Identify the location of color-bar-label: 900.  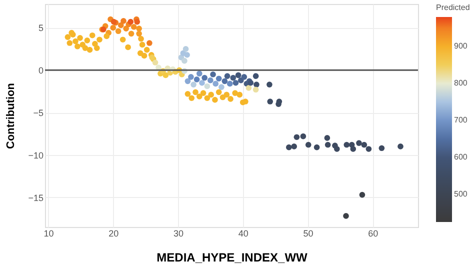
(461, 46).